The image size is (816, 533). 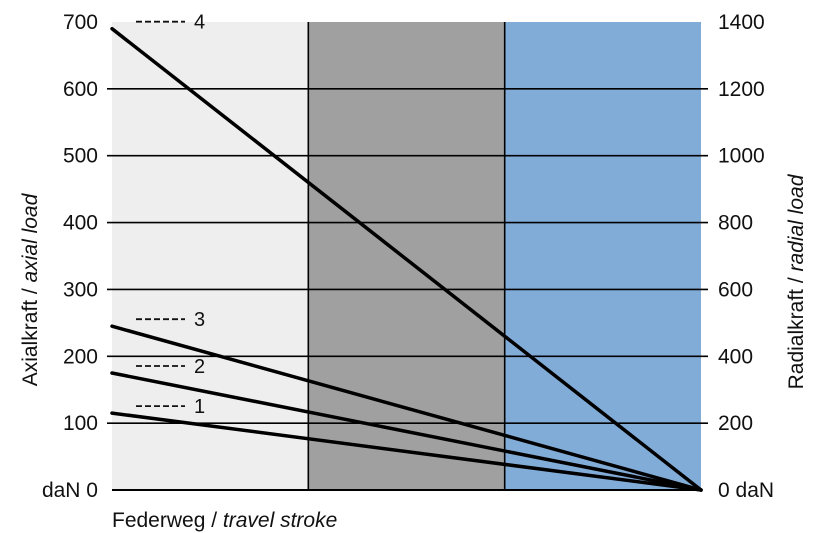 What do you see at coordinates (746, 256) in the screenshot?
I see `right-axis-ticks: 0 daN 200 400 600 800 1000 1200 1400` at bounding box center [746, 256].